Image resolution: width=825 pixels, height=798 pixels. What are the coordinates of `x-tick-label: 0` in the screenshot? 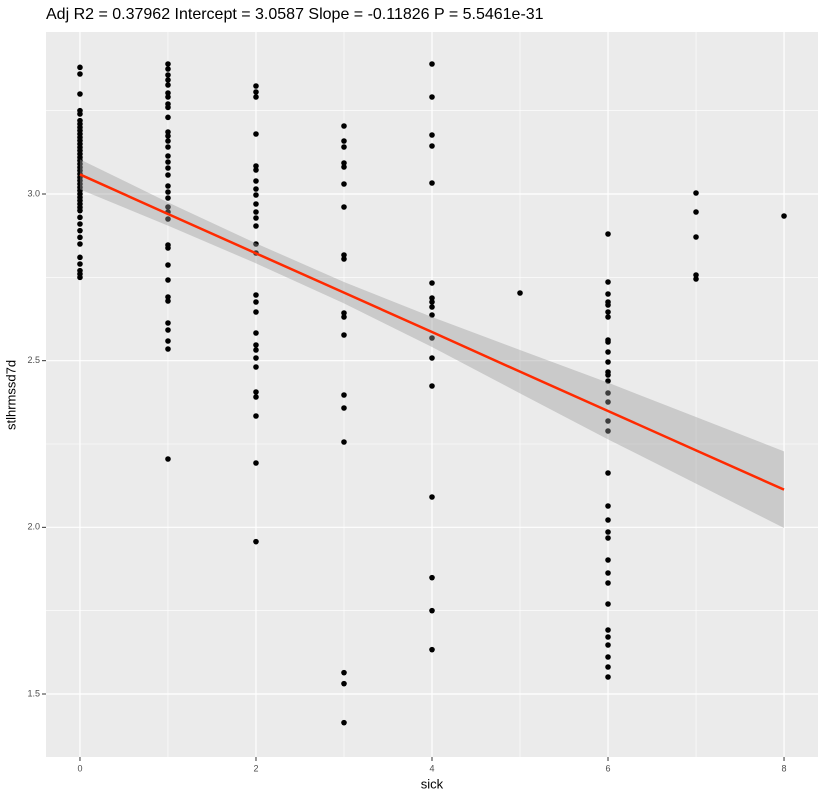 It's located at (79, 768).